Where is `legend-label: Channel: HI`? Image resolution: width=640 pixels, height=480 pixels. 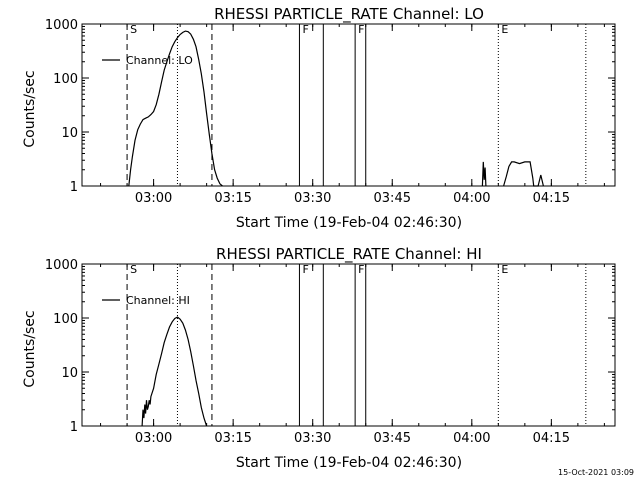 legend-label: Channel: HI is located at coordinates (158, 300).